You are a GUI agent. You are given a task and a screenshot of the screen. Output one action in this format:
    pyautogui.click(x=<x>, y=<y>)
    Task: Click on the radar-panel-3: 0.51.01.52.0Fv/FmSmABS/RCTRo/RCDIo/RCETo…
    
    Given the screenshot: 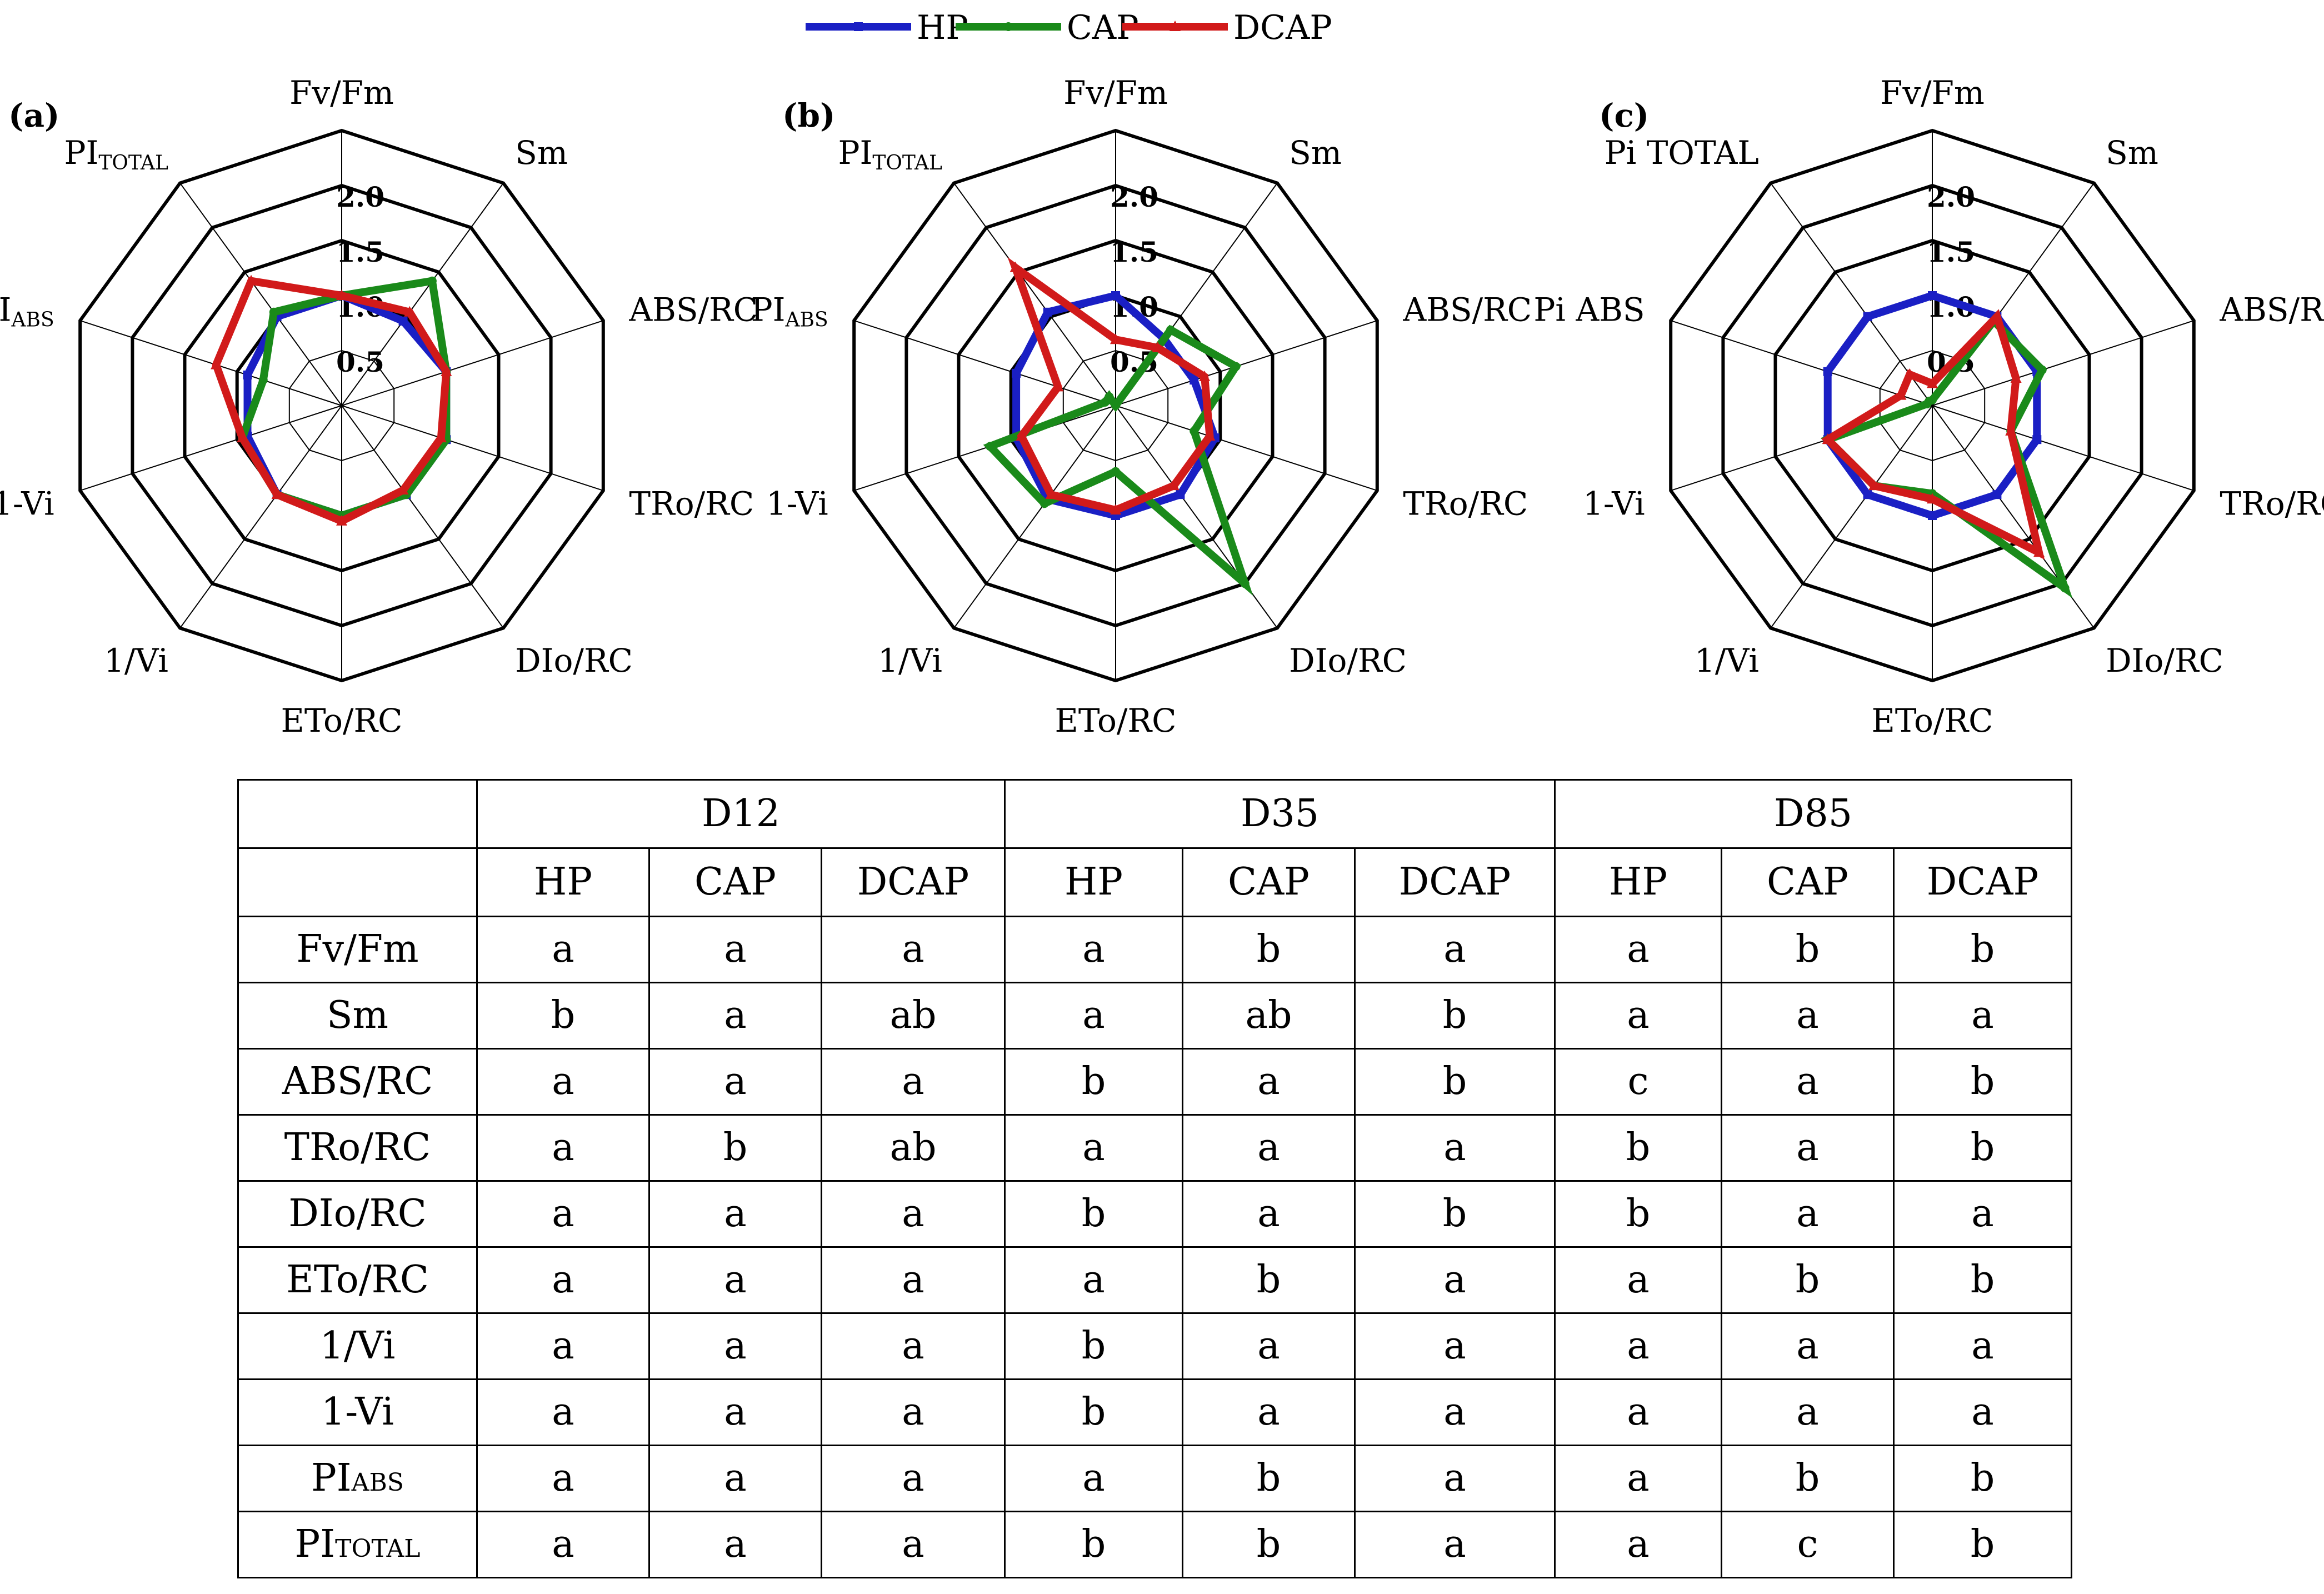 What is the action you would take?
    pyautogui.click(x=1928, y=406)
    